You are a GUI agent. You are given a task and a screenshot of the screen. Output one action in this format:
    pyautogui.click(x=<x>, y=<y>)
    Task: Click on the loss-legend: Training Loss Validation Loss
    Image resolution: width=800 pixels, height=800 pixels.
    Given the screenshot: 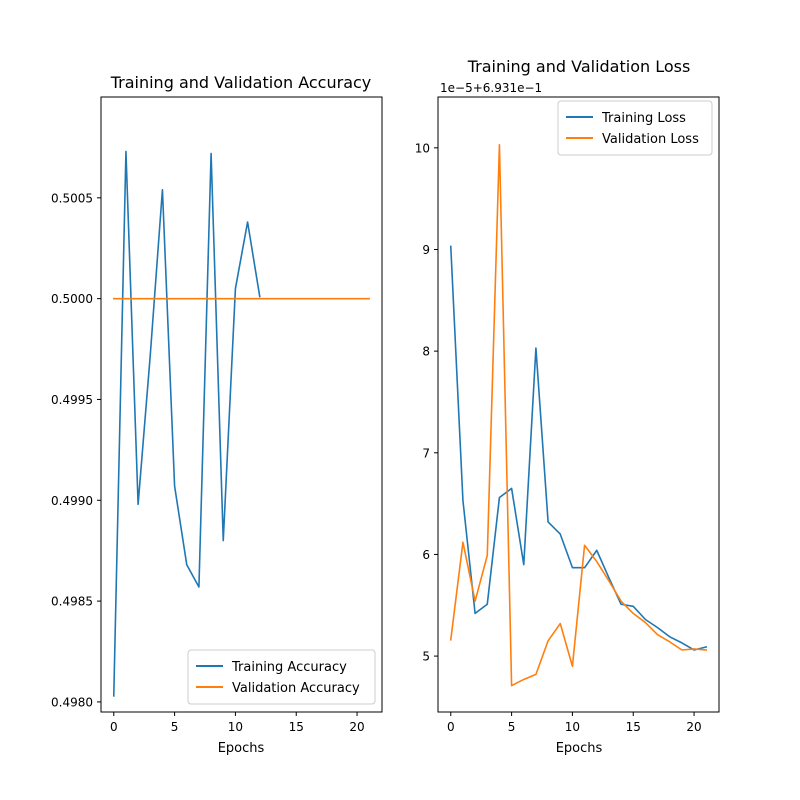 What is the action you would take?
    pyautogui.click(x=635, y=128)
    